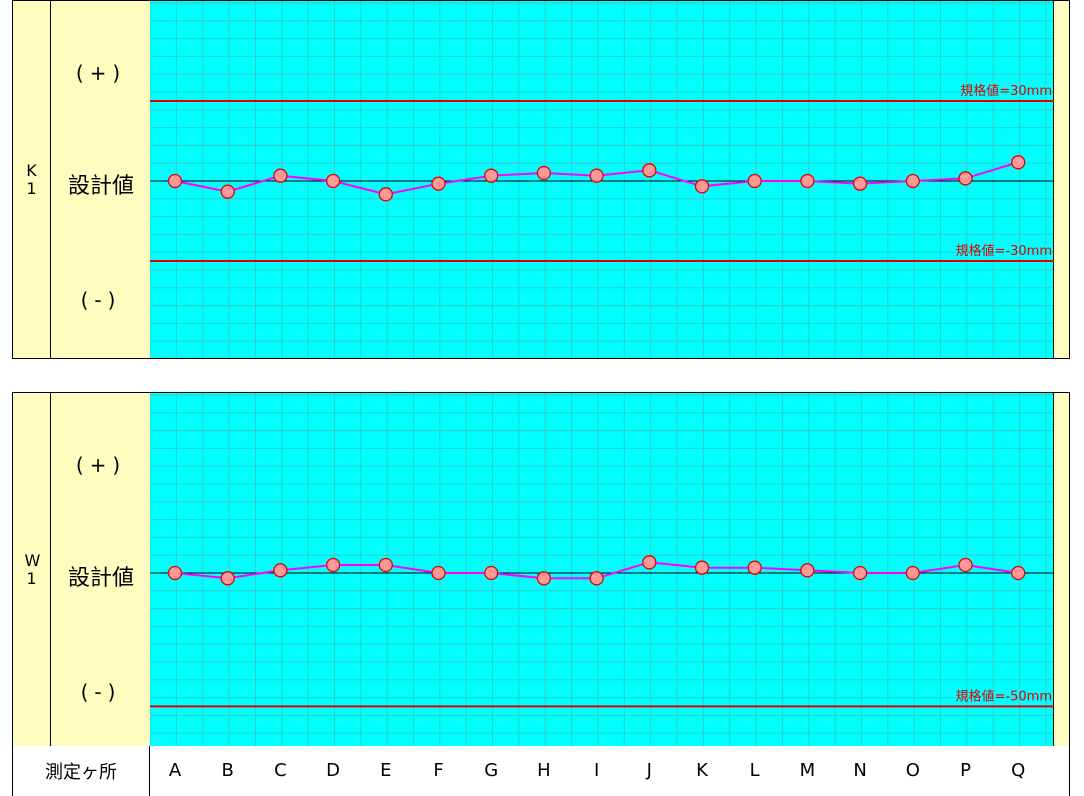 This screenshot has width=1084, height=796. I want to click on row-label-w1: W1, so click(32, 569).